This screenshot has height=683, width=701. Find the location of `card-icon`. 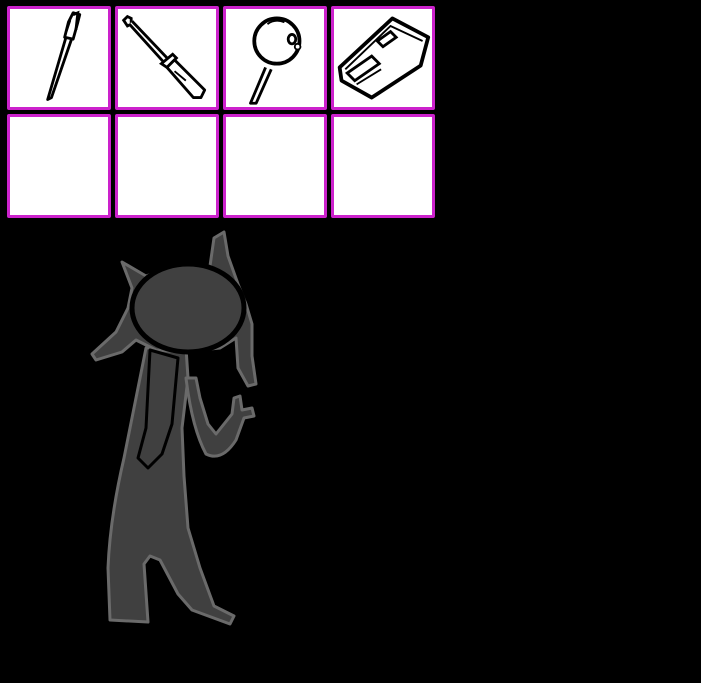

card-icon is located at coordinates (384, 58).